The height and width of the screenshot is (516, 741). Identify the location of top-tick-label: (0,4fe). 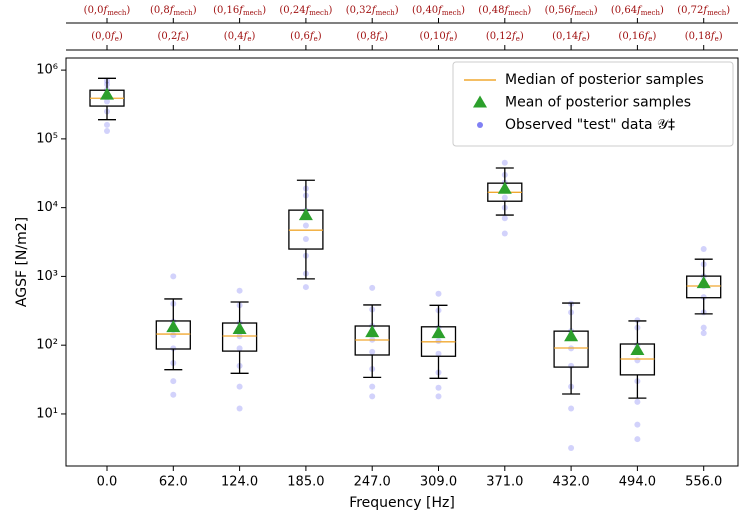
(240, 37).